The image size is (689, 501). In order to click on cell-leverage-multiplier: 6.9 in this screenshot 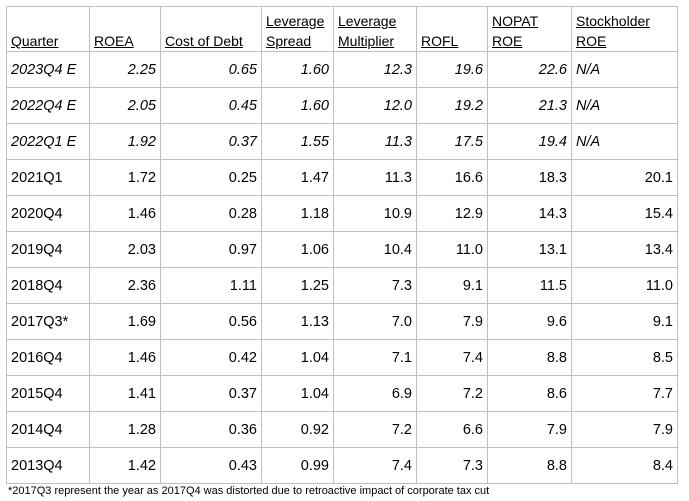, I will do `click(375, 393)`.